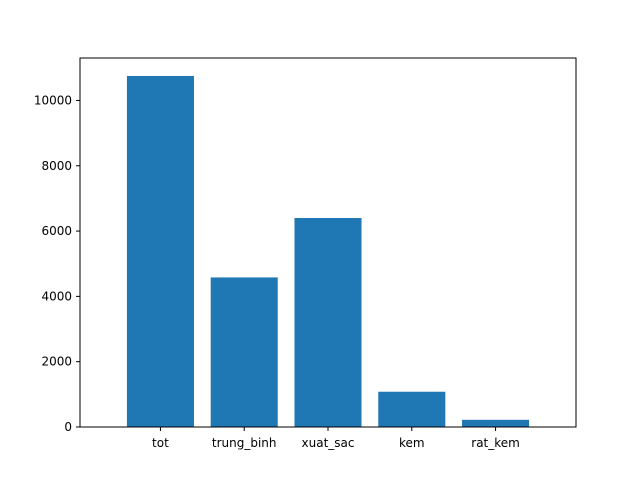 This screenshot has width=640, height=480. Describe the element at coordinates (495, 443) in the screenshot. I see `x-tick-label-rat_kem: rat_kem` at that location.